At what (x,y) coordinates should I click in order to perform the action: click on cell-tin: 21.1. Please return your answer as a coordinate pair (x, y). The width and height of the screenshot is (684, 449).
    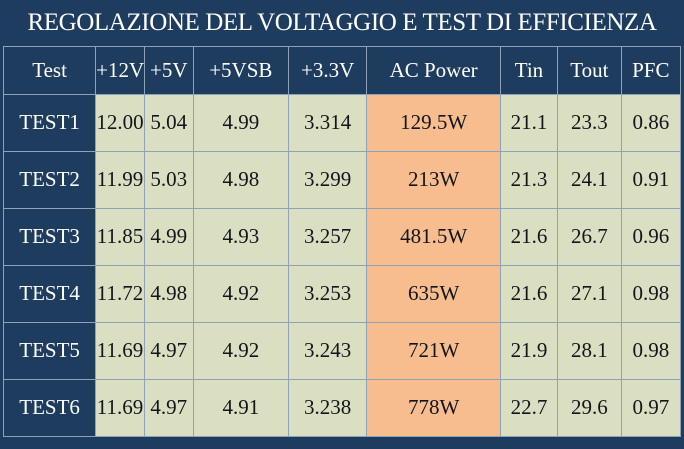
    Looking at the image, I should click on (529, 123).